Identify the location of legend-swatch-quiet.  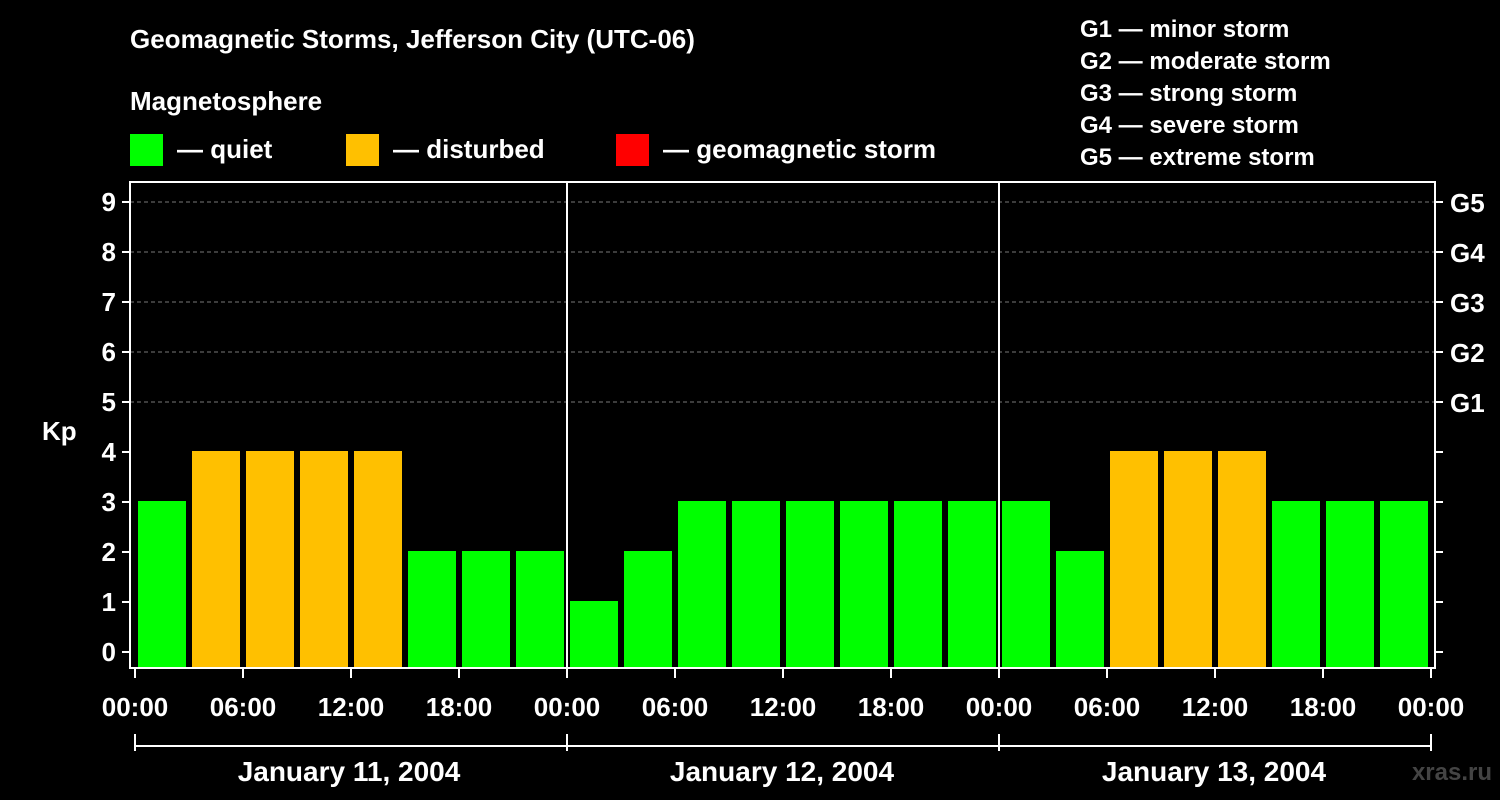
(146, 150).